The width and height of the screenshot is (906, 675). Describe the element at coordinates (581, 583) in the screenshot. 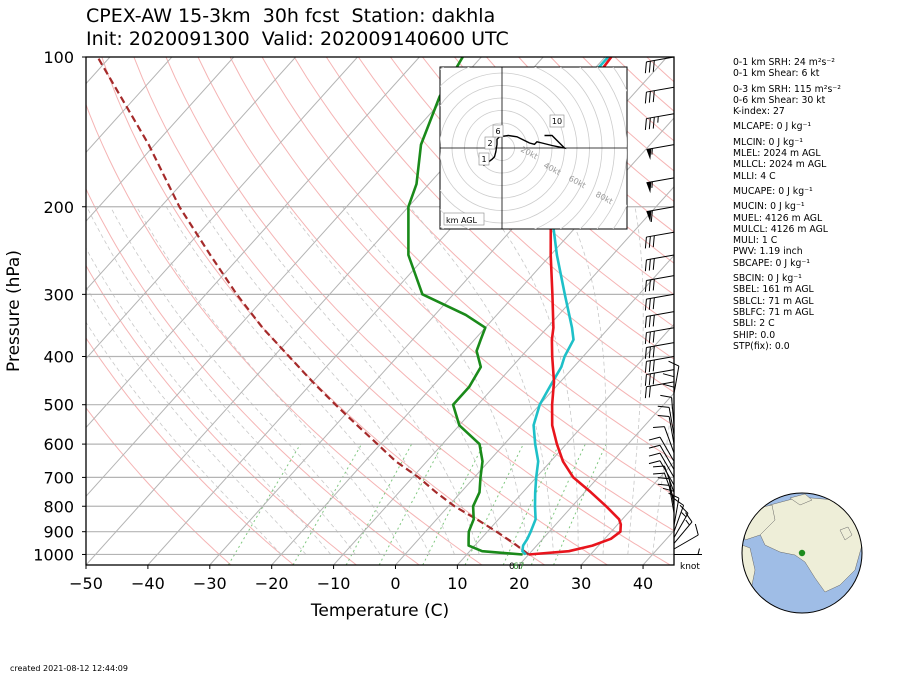

I see `x-tick-label: 30` at that location.